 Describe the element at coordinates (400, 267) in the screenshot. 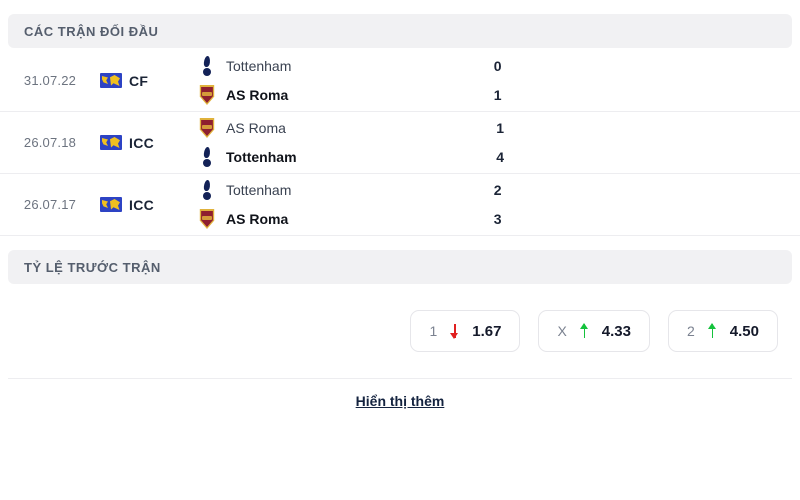

I see `prematch-odds-section-header: TỶ LỆ TRƯỚC TRẬN` at that location.